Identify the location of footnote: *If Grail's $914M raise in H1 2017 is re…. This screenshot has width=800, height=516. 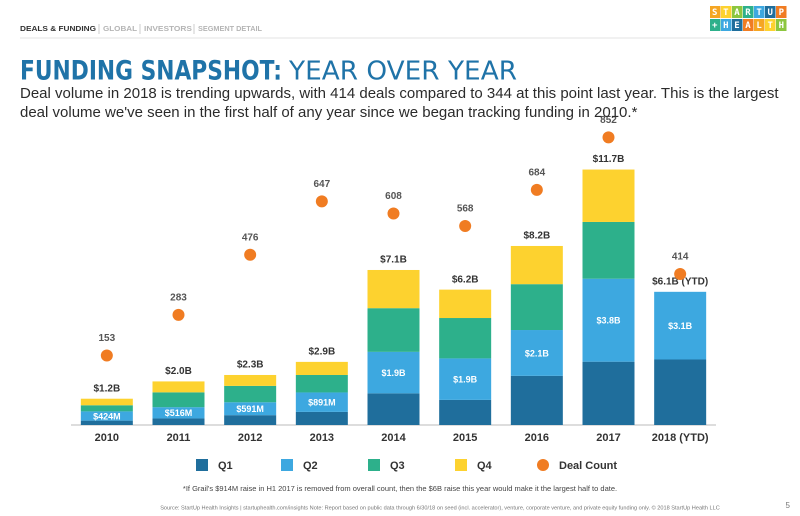
(400, 488).